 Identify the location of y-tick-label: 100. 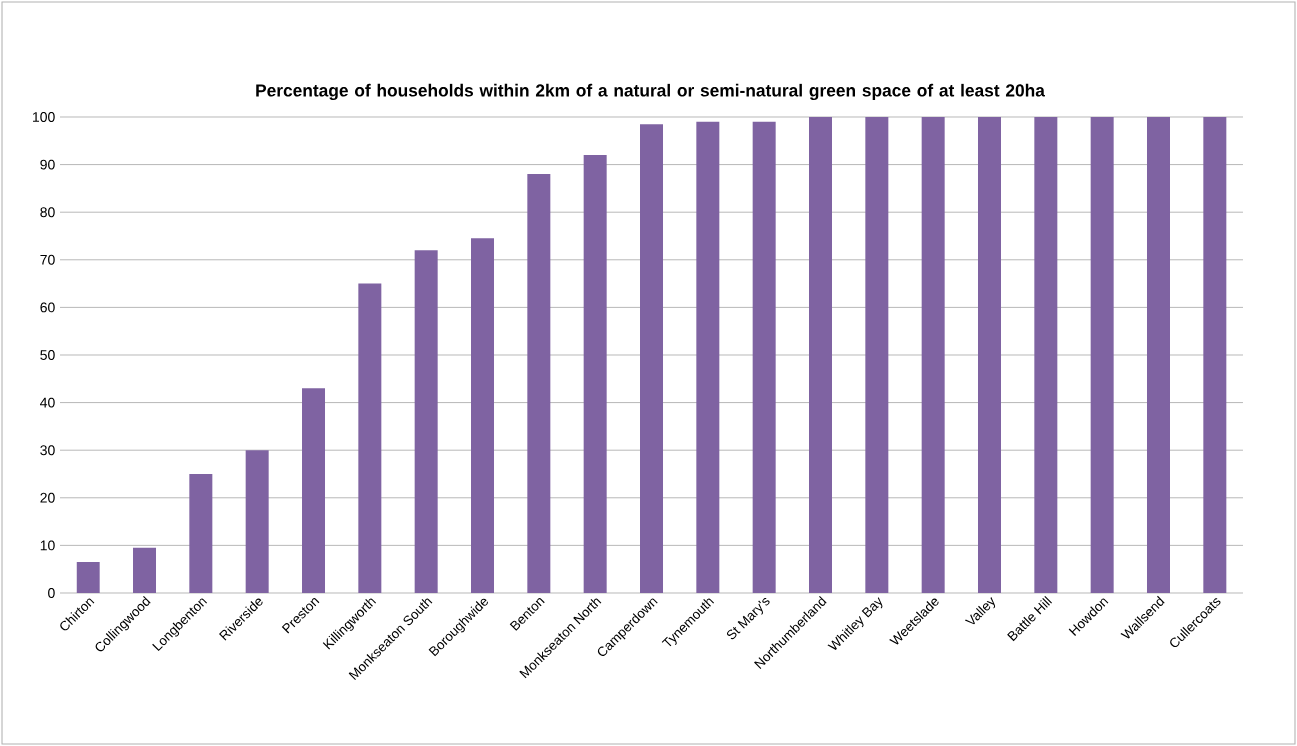
(44, 117).